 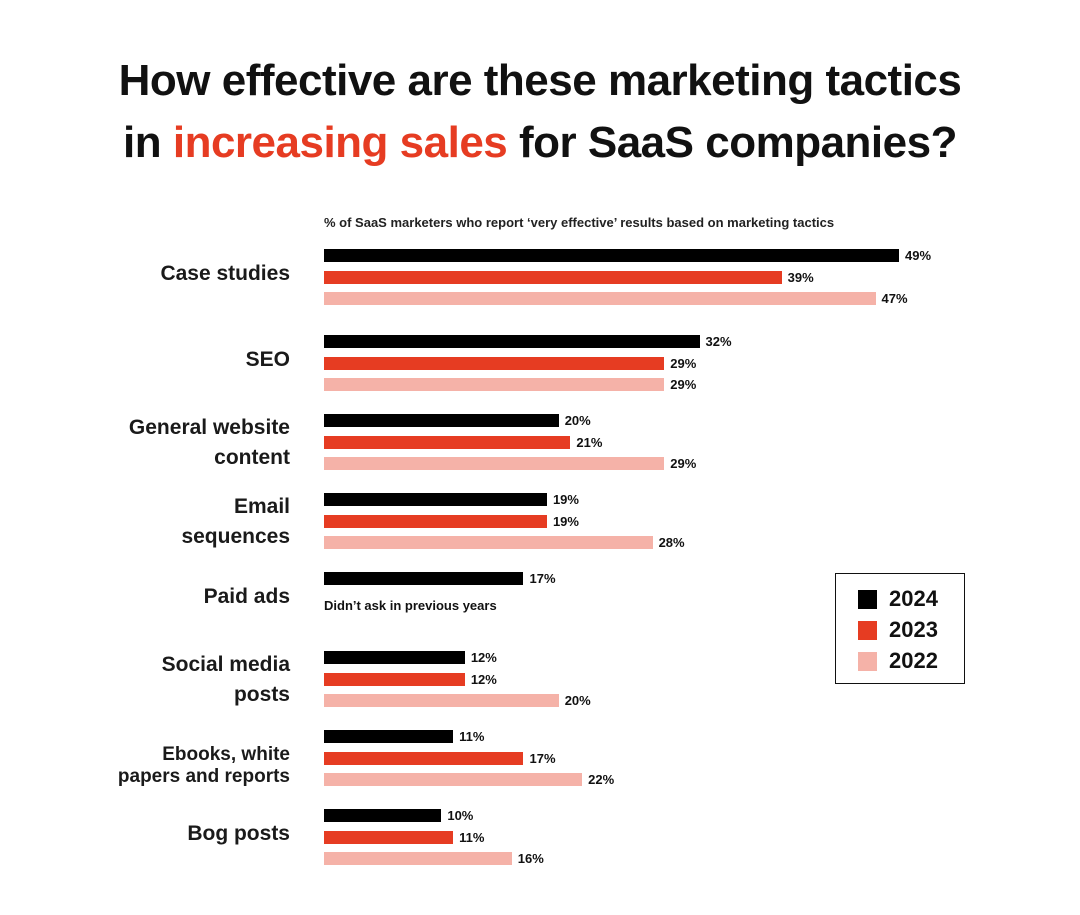 What do you see at coordinates (483, 679) in the screenshot?
I see `value-label-social-media-posts-2023: 12%` at bounding box center [483, 679].